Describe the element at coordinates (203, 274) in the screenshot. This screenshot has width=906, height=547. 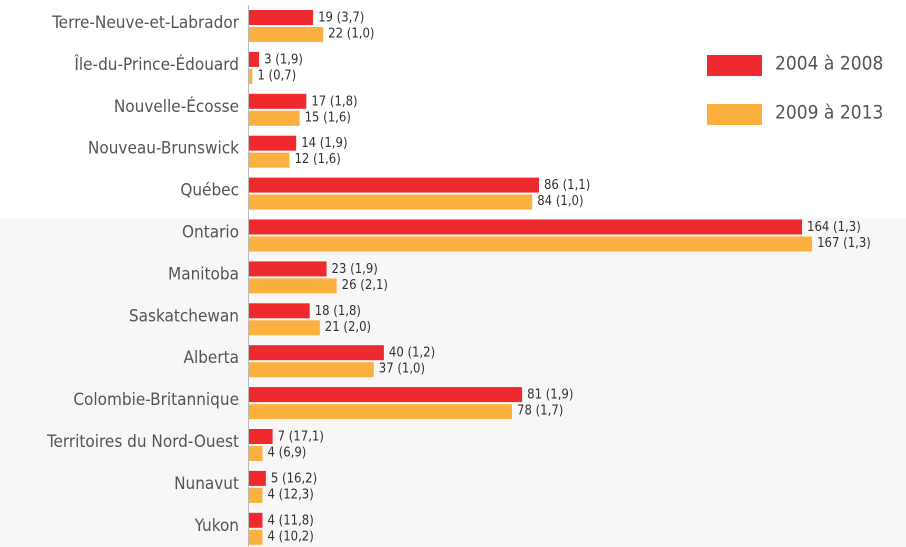
I see `category-label: Manitoba` at that location.